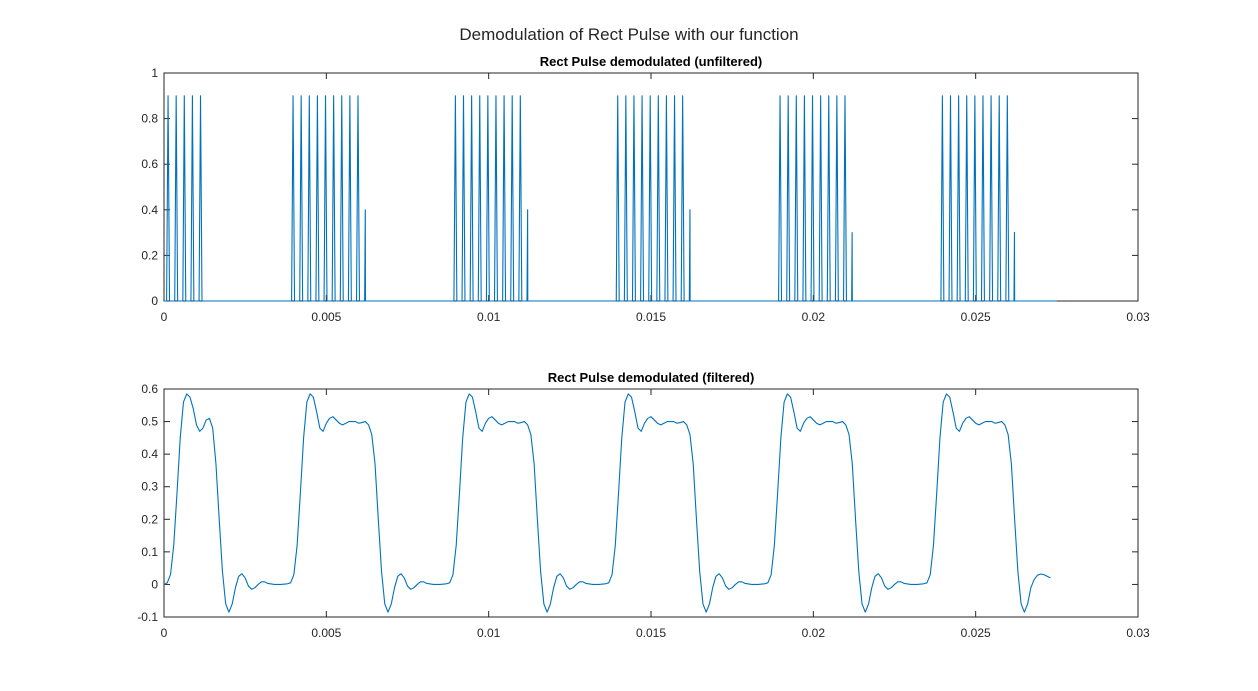 The height and width of the screenshot is (691, 1258). I want to click on y-tick-label-filtered-1: 0, so click(154, 584).